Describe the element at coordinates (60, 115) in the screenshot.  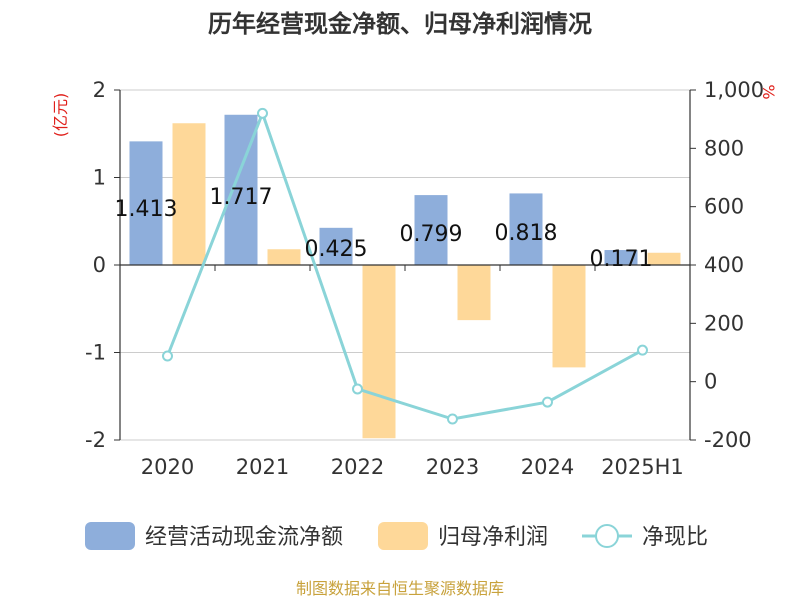
I see `left-axis-unit: (亿元)` at that location.